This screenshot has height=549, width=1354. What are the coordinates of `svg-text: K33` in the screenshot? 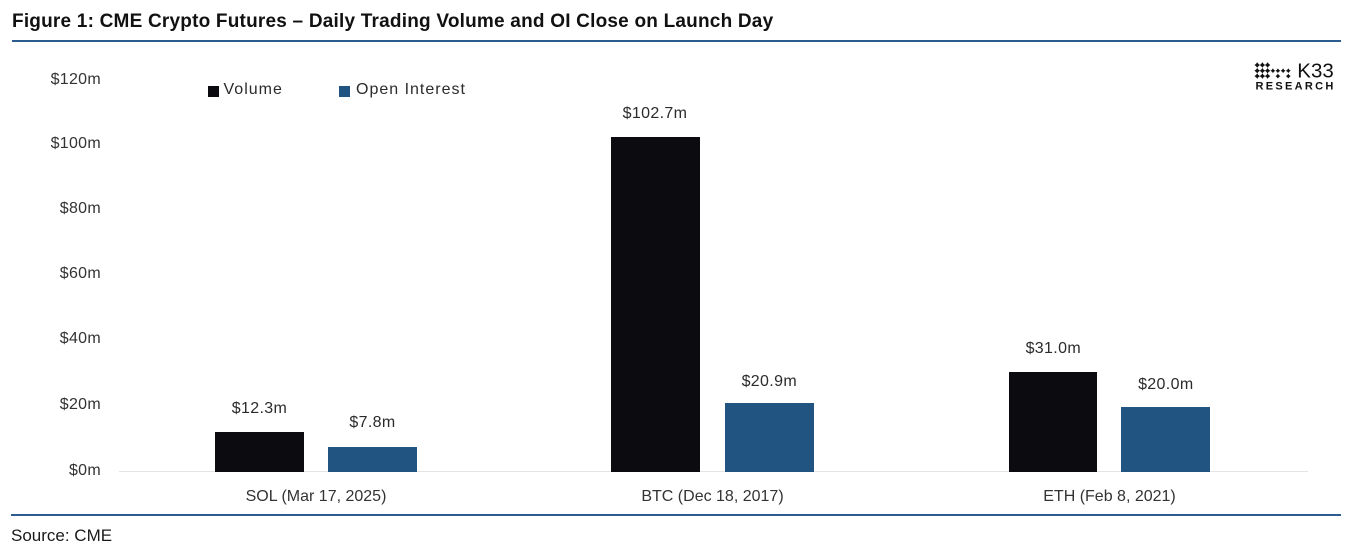 It's located at (1315, 71).